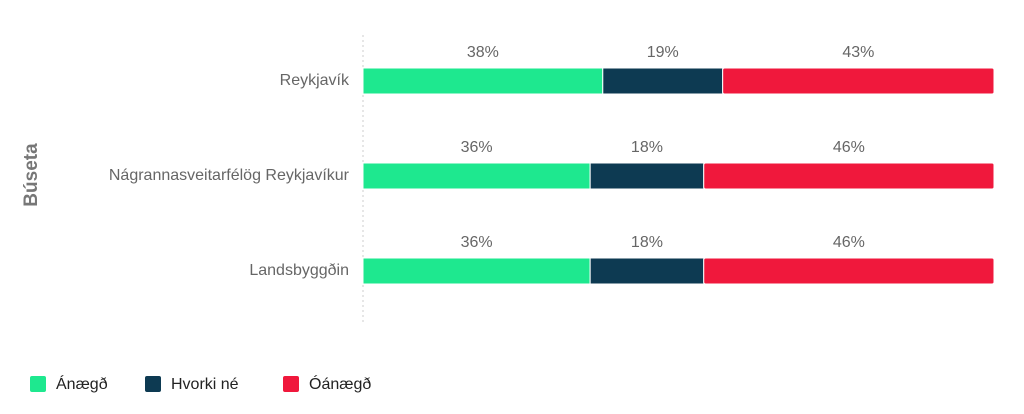  Describe the element at coordinates (663, 52) in the screenshot. I see `value-label: 19%` at that location.